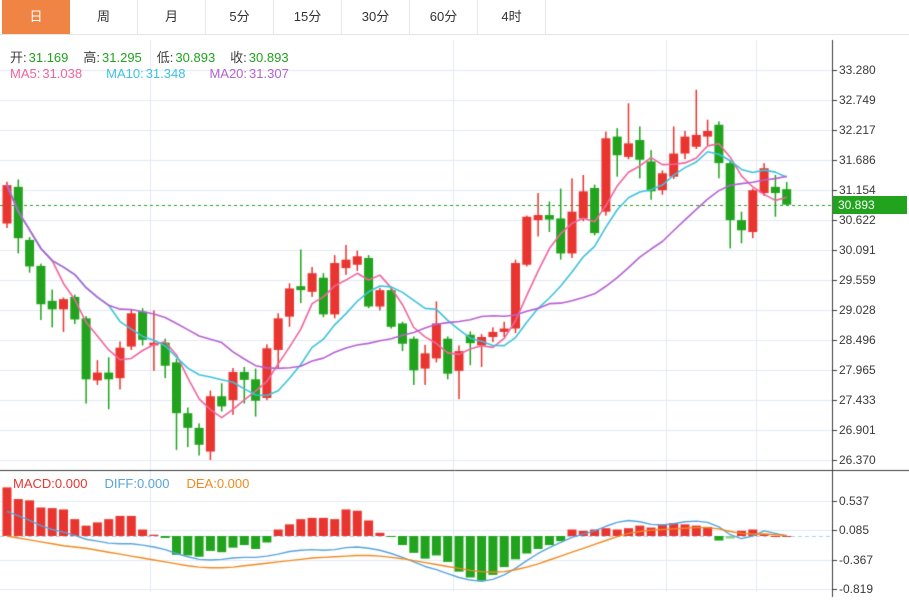 The image size is (909, 600). Describe the element at coordinates (36, 17) in the screenshot. I see `tab-day: 日` at that location.